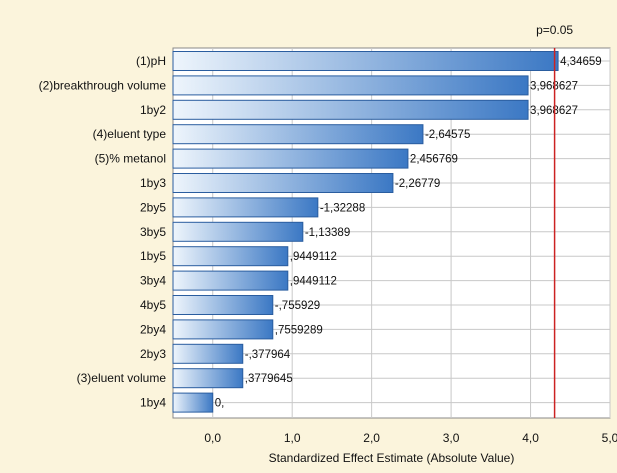 The height and width of the screenshot is (473, 617). What do you see at coordinates (153, 183) in the screenshot?
I see `category-label: 1by3` at bounding box center [153, 183].